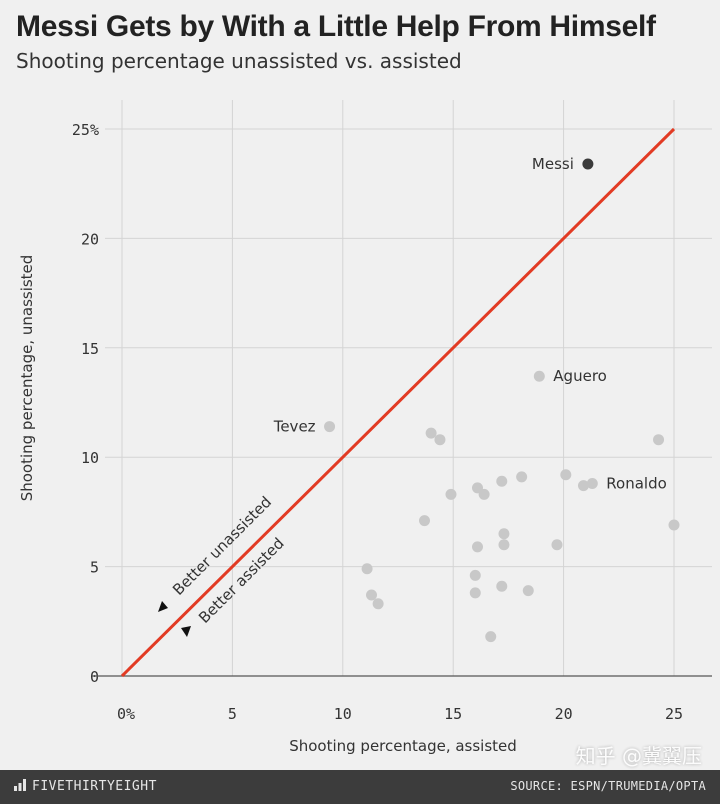  I want to click on watermark: 知乎 @冀翼压, so click(638, 756).